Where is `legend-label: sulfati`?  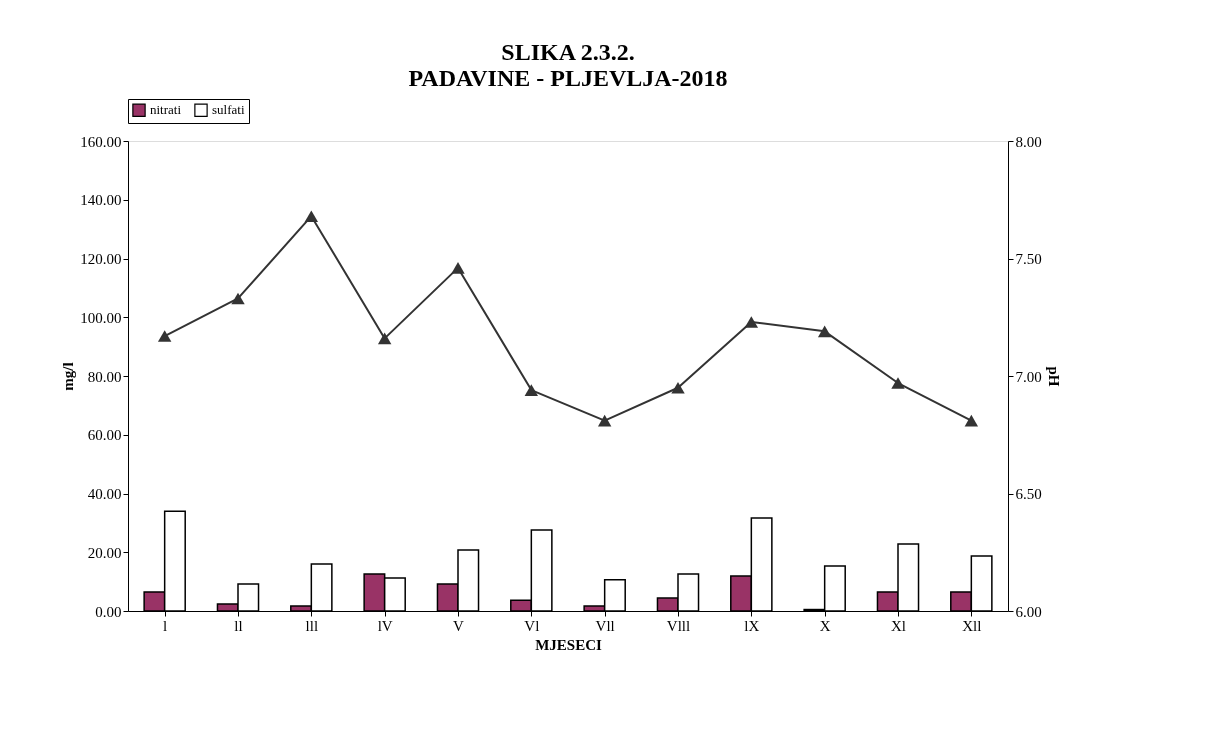
legend-label: sulfati is located at coordinates (228, 110).